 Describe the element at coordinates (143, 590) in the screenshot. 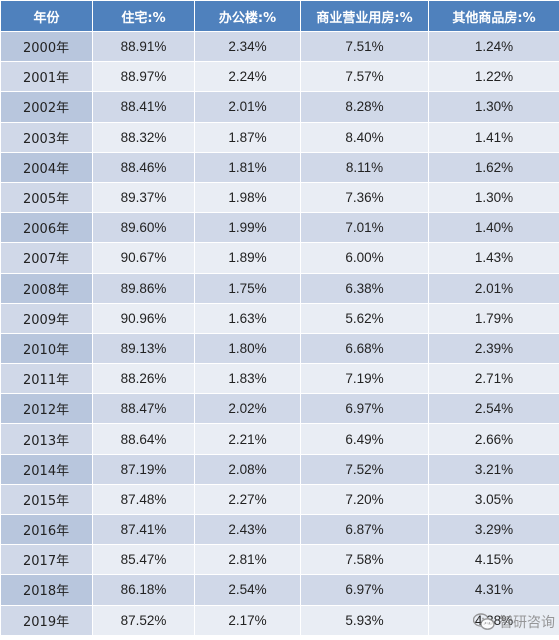

I see `cell-residential: 86.18%` at that location.